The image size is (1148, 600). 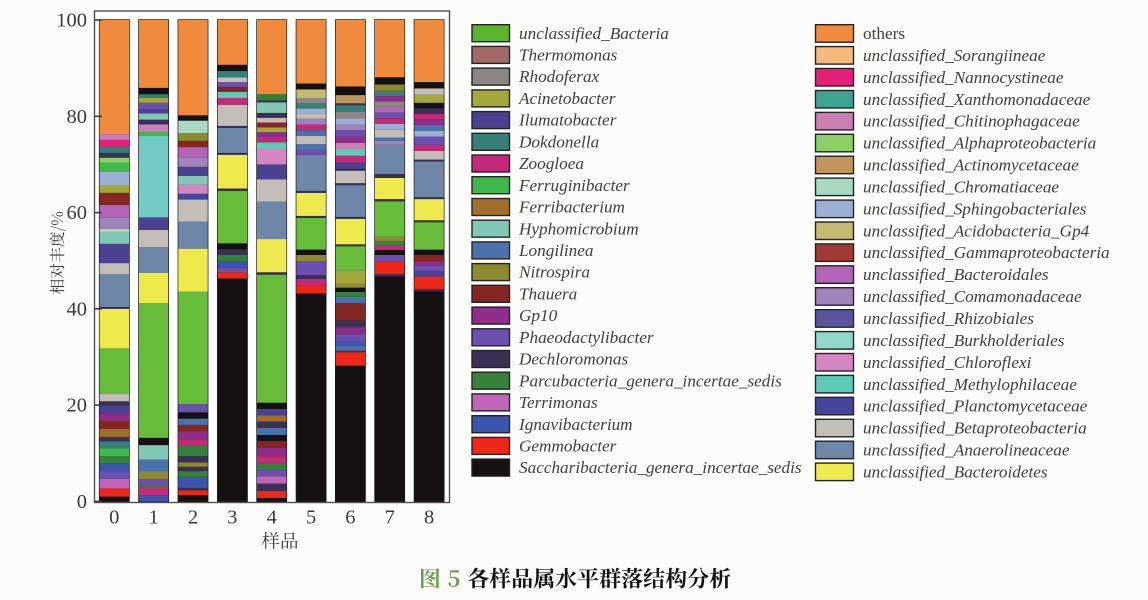 I want to click on svg-text: Ignavibacterium, so click(x=575, y=424).